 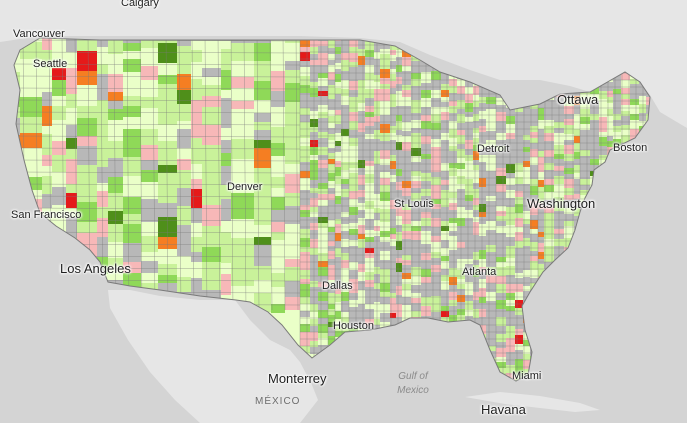 What do you see at coordinates (532, 402) in the screenshot?
I see `cuba-island` at bounding box center [532, 402].